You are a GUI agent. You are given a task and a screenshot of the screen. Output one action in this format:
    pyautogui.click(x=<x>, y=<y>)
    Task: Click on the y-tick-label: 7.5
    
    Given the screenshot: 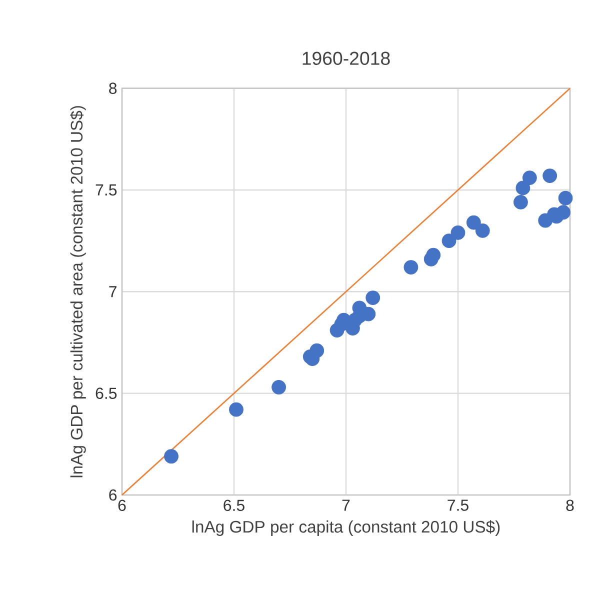 What is the action you would take?
    pyautogui.click(x=106, y=190)
    